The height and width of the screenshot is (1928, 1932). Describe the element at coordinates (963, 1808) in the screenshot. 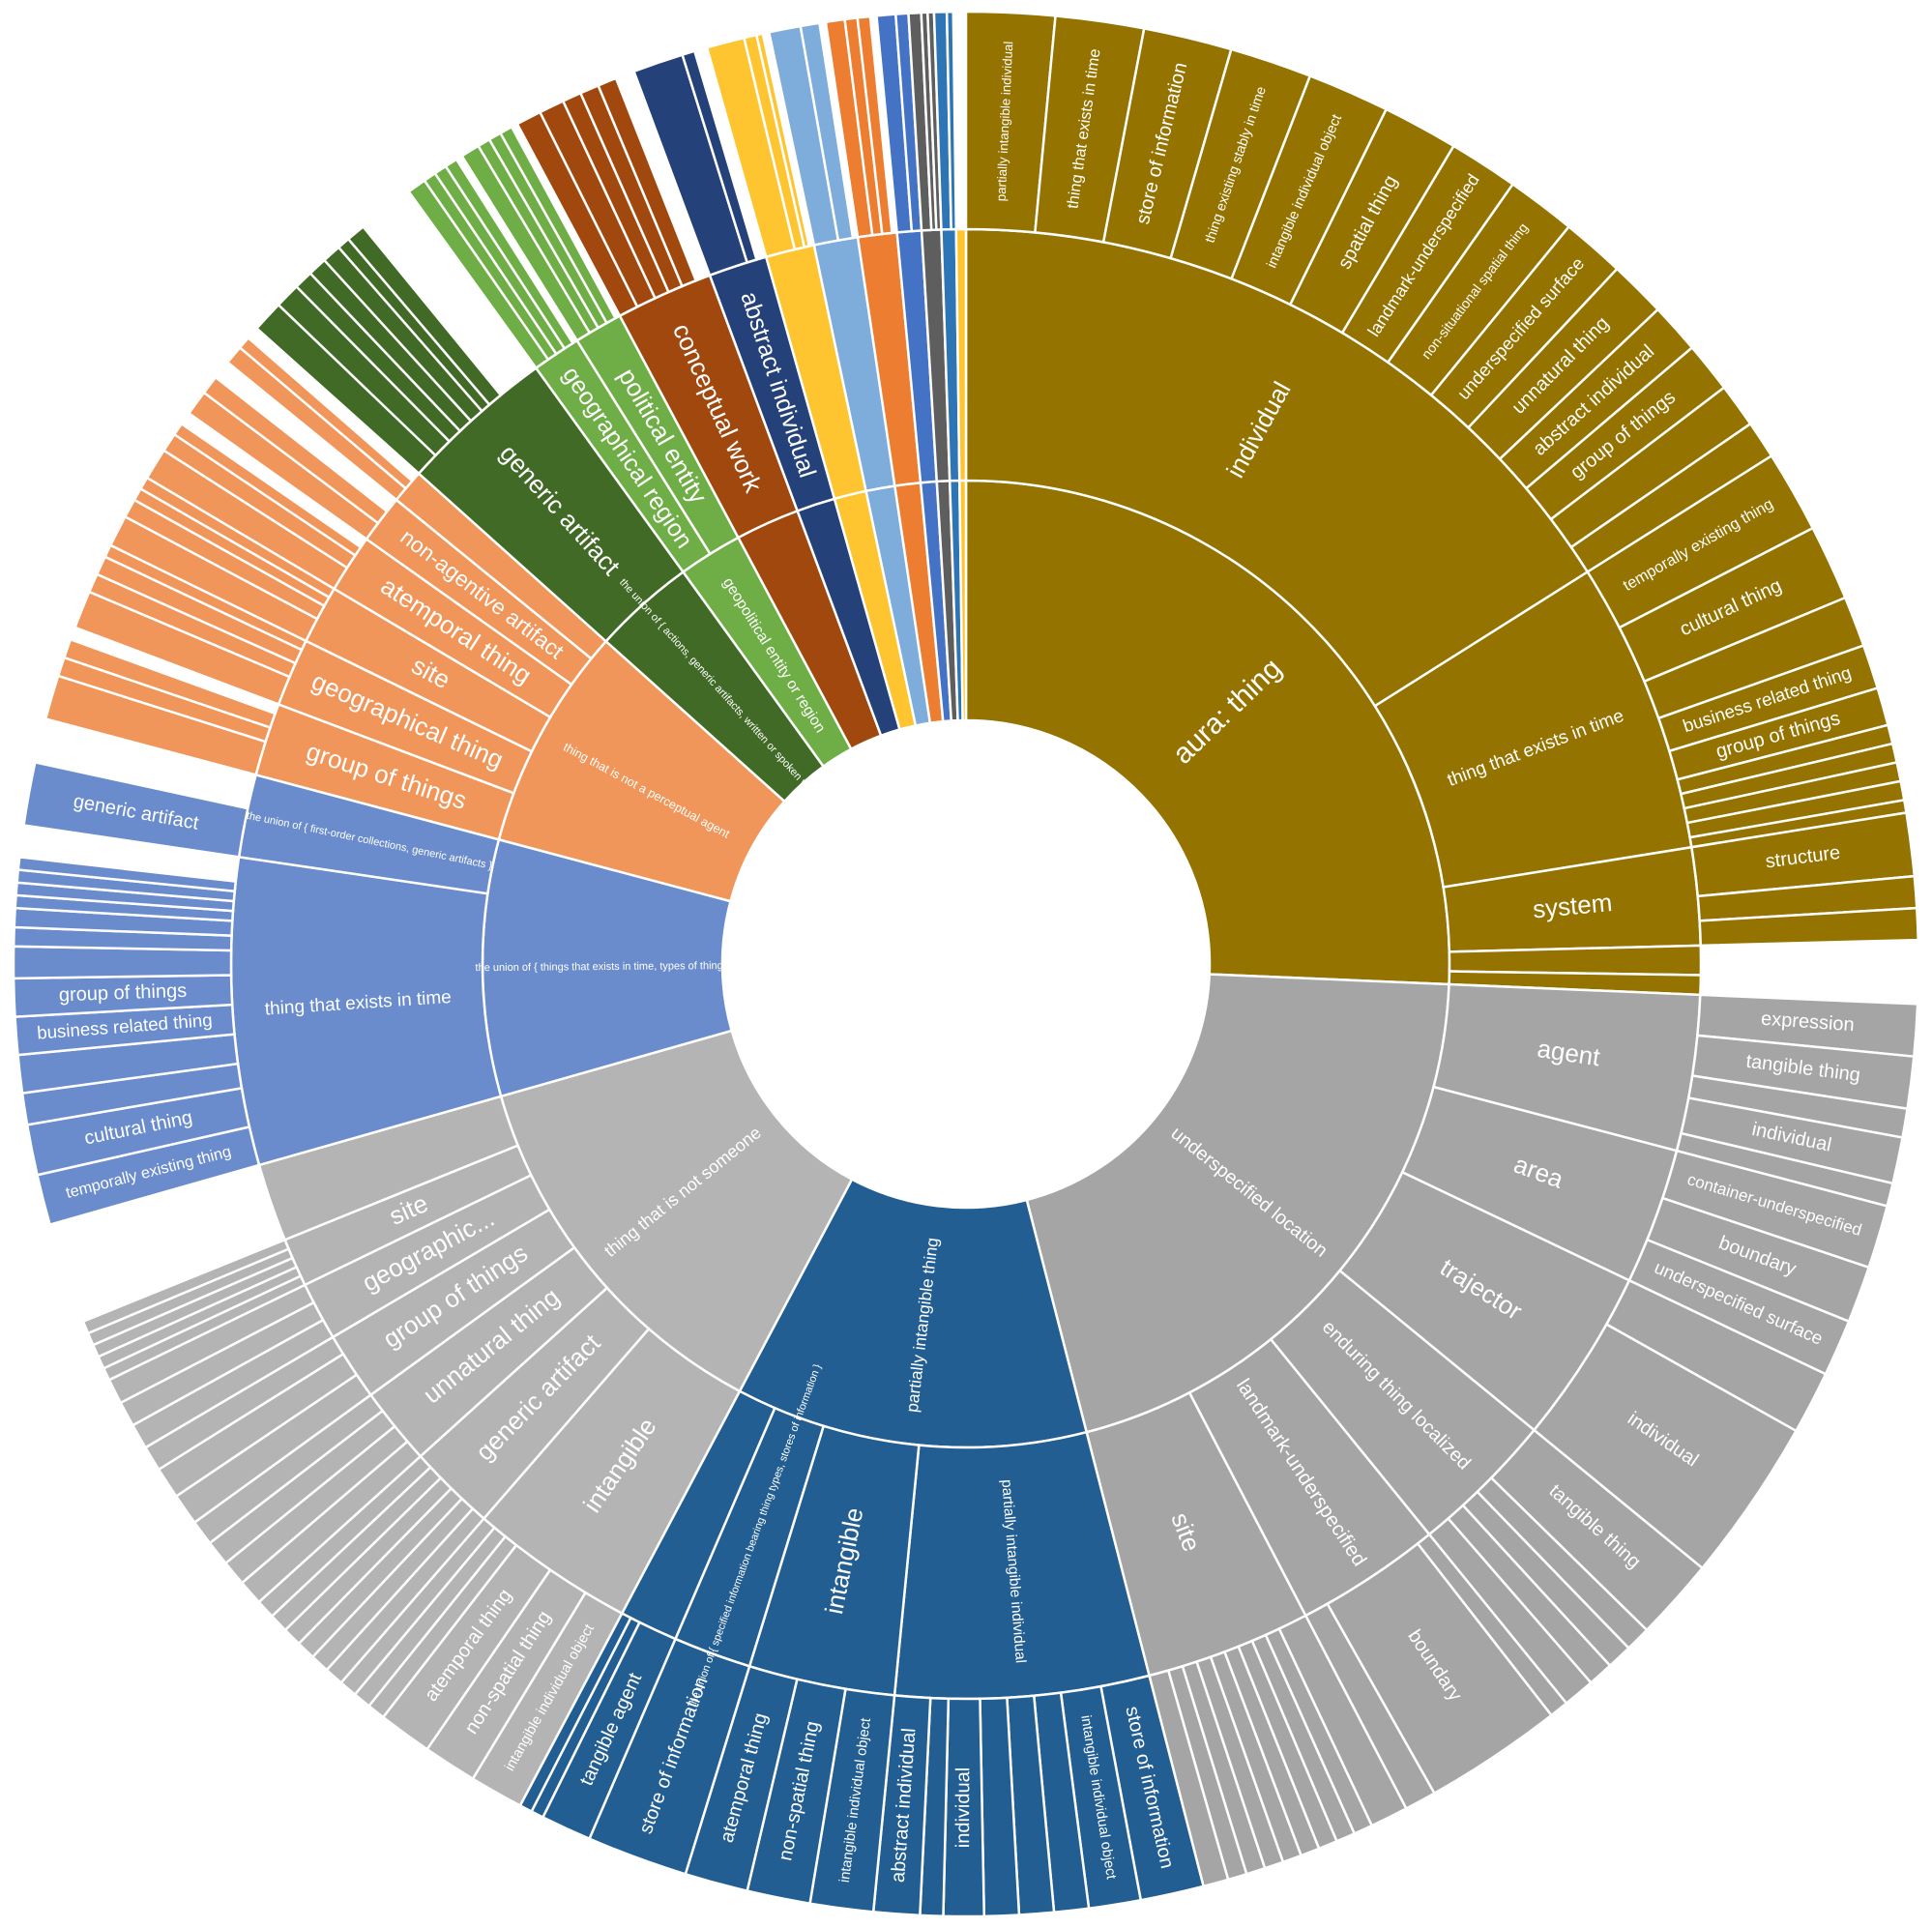

I see `label-2-individual: individual` at that location.